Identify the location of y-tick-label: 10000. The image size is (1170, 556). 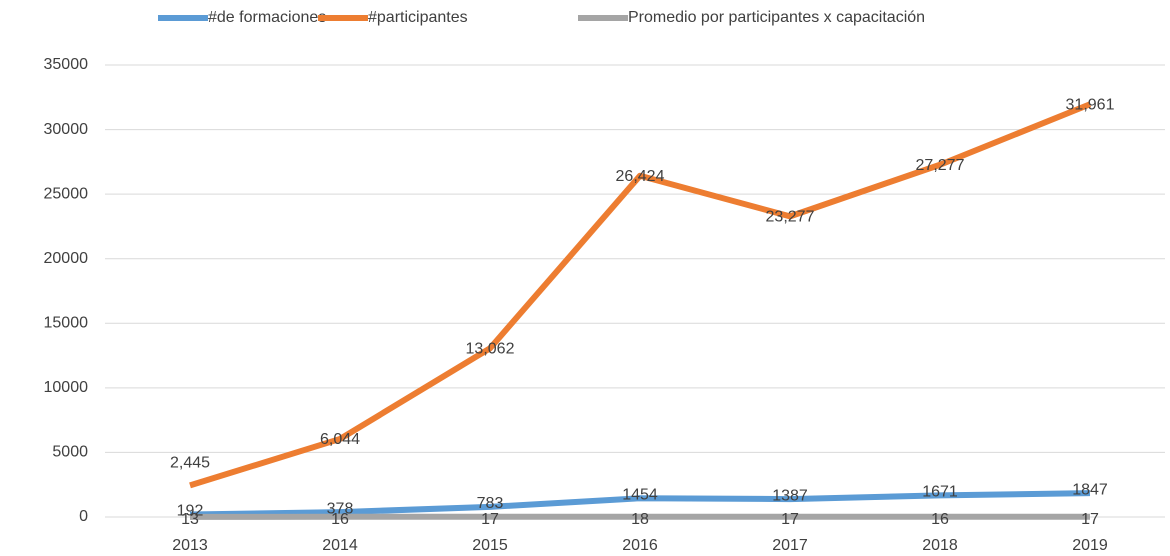
(66, 387).